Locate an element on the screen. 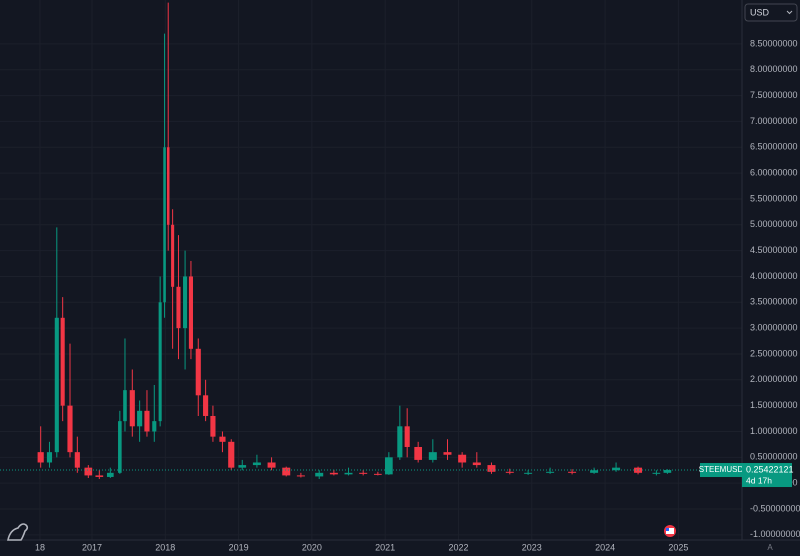  y-tick-label: 2.50000000 is located at coordinates (774, 353).